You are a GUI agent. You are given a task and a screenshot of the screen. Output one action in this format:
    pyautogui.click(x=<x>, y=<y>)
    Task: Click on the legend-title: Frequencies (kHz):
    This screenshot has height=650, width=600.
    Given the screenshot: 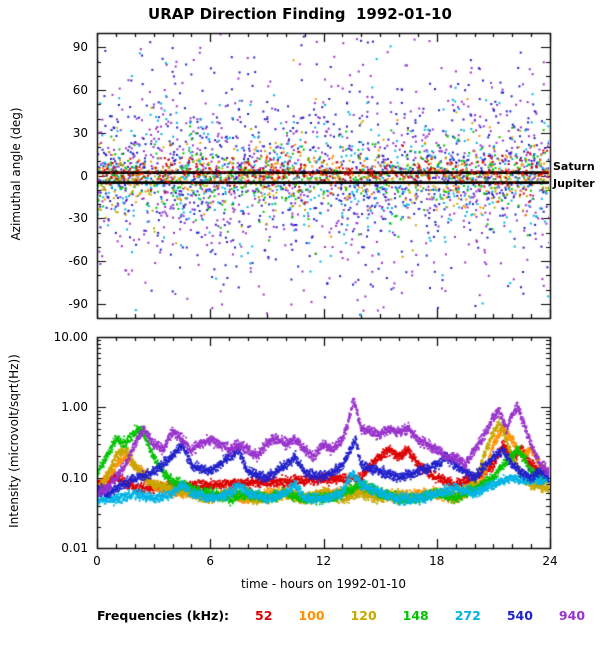 What is the action you would take?
    pyautogui.click(x=163, y=615)
    